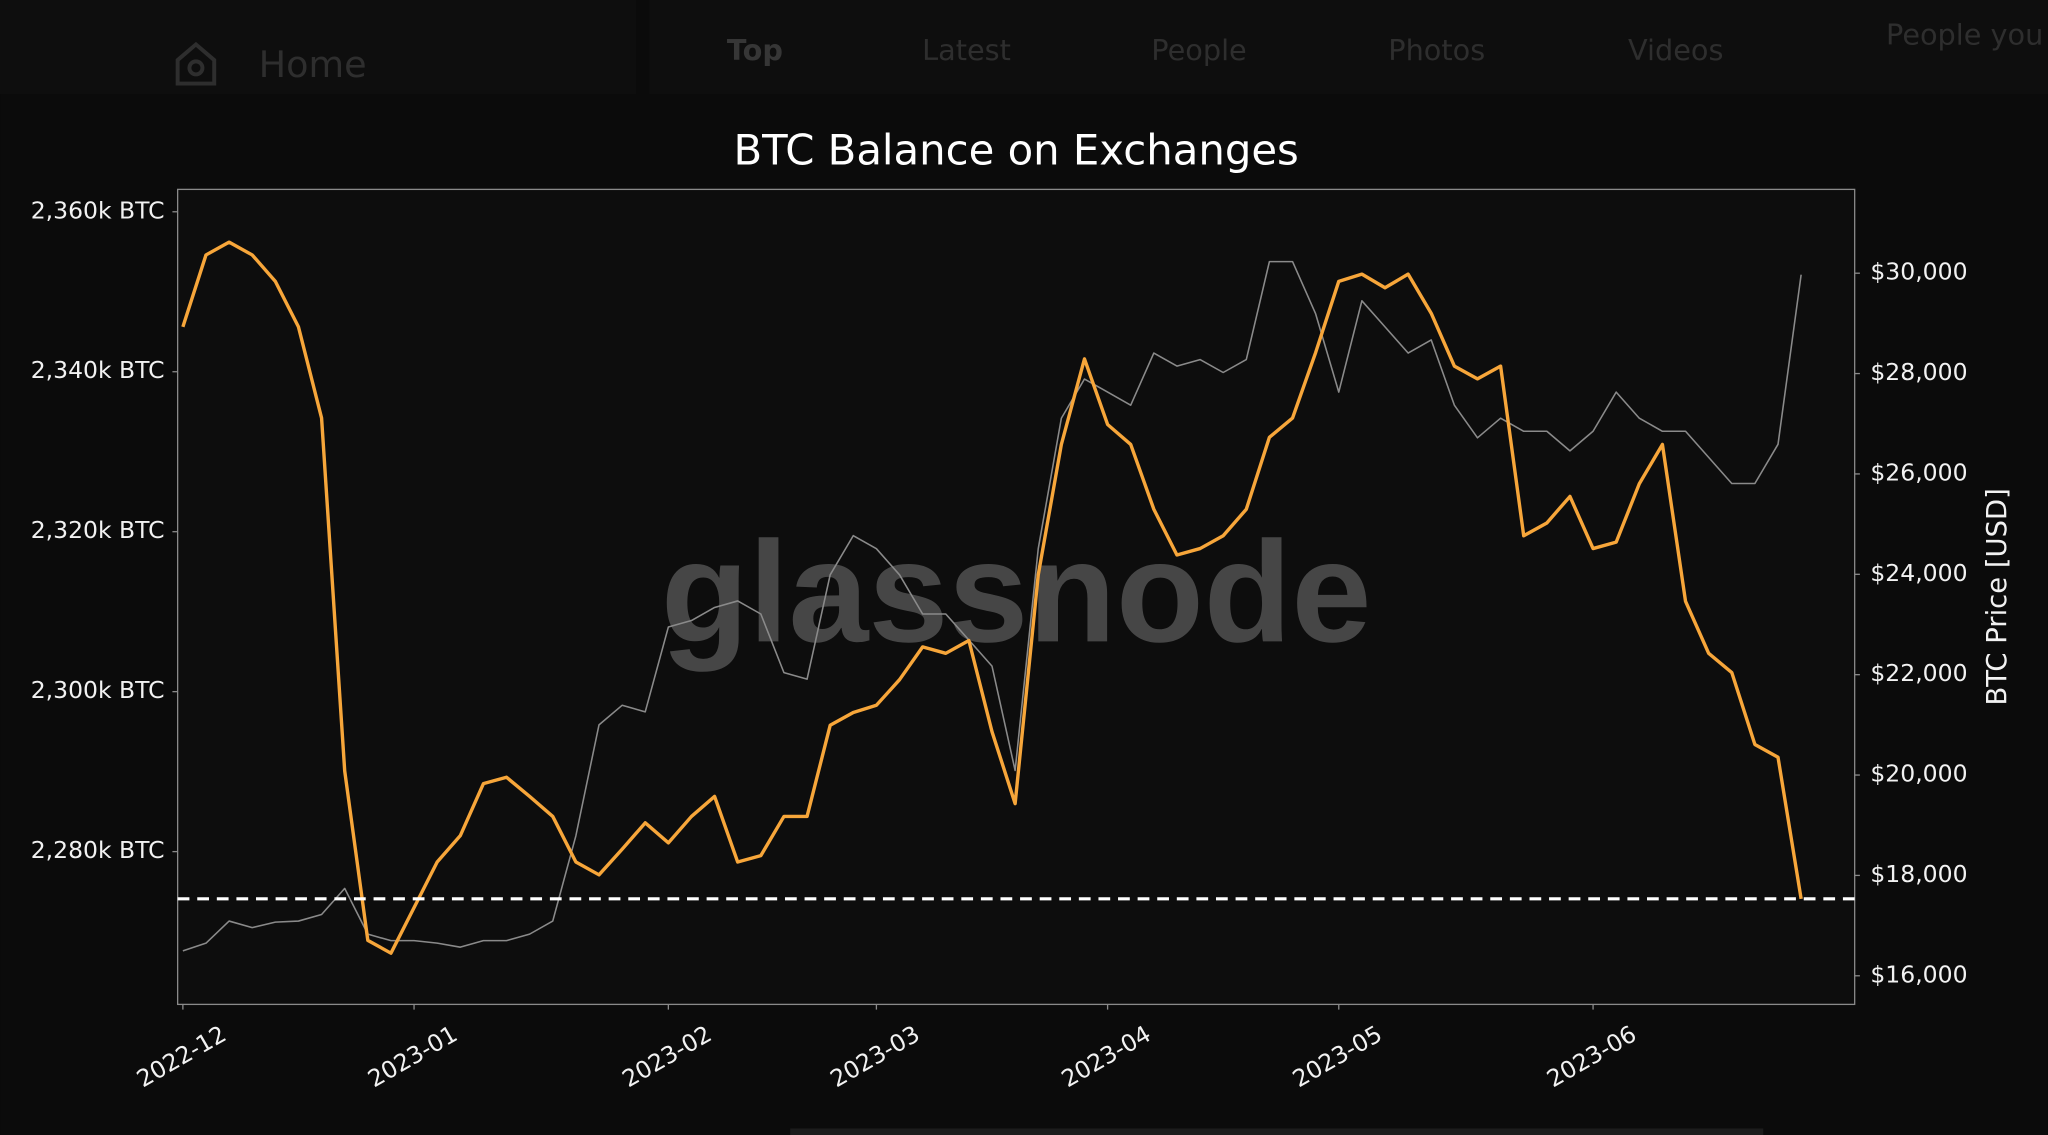 The image size is (2048, 1135). I want to click on tab: Photos, so click(1436, 50).